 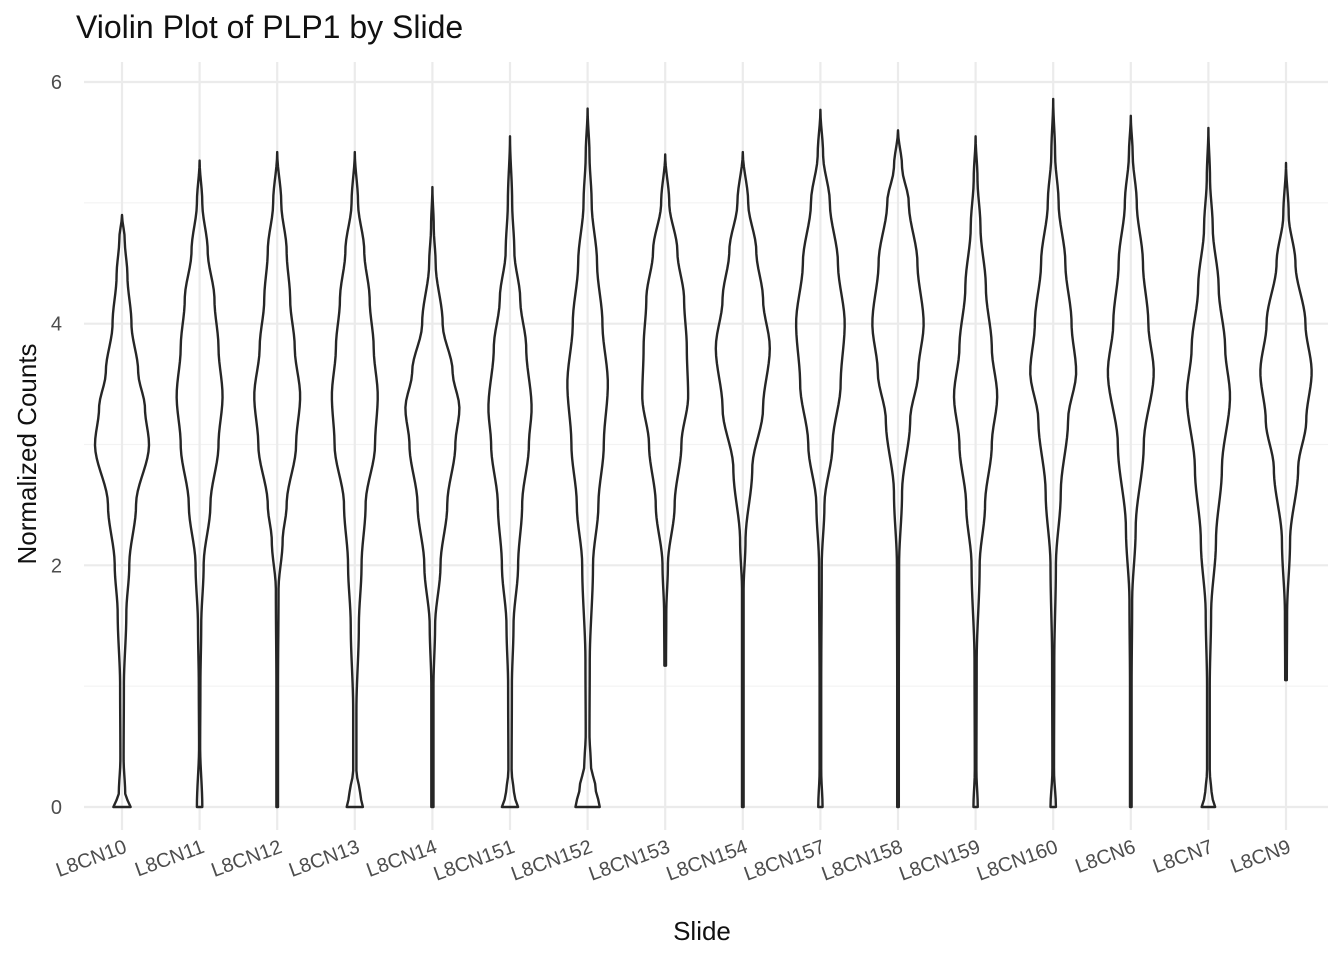 What do you see at coordinates (354, 479) in the screenshot?
I see `violin-L8CN13` at bounding box center [354, 479].